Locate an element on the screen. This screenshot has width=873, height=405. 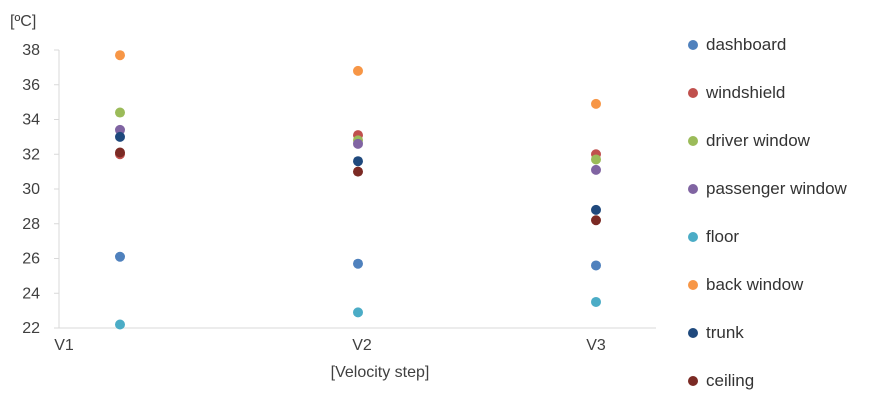
point-trunk-v3 is located at coordinates (596, 209).